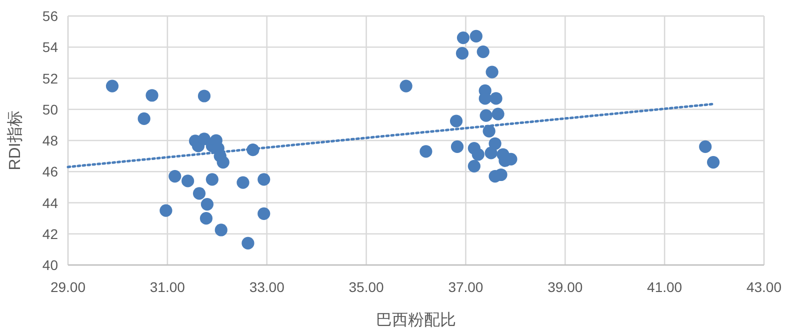  What do you see at coordinates (50, 172) in the screenshot?
I see `y-tick-label: 46` at bounding box center [50, 172].